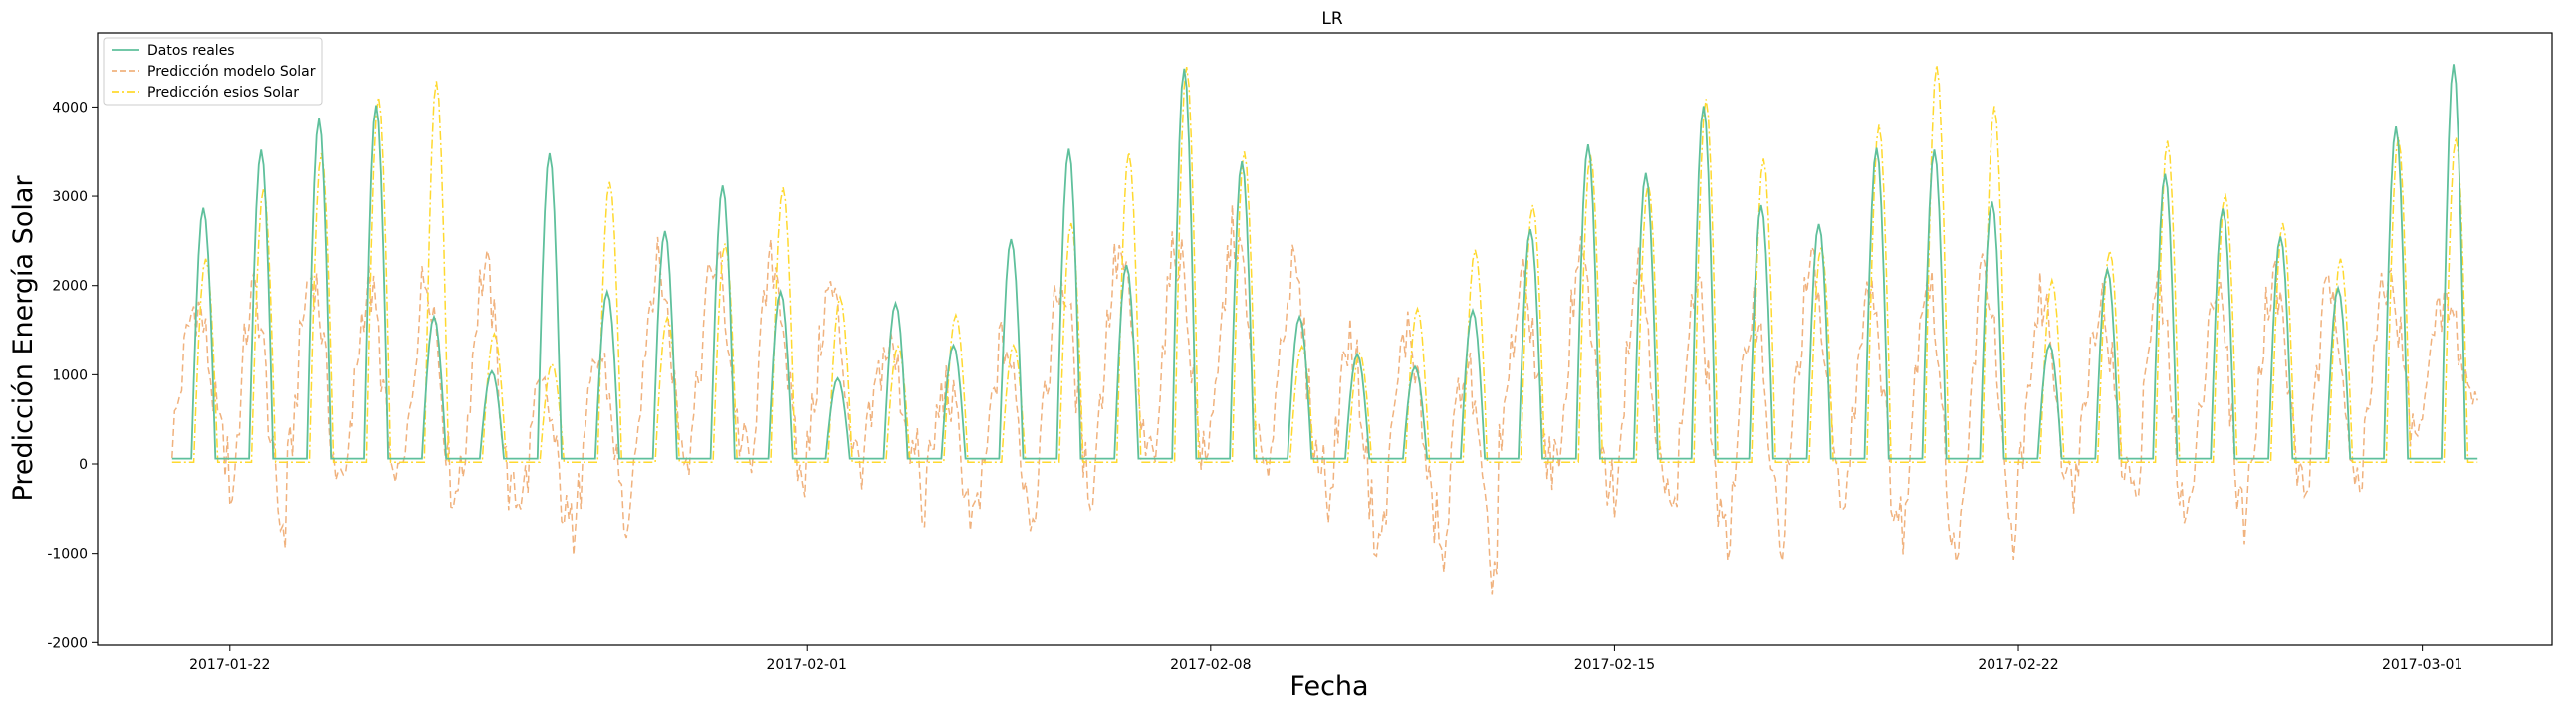 The height and width of the screenshot is (708, 2576). I want to click on y-axis-title: Predicción Energía Solar, so click(23, 338).